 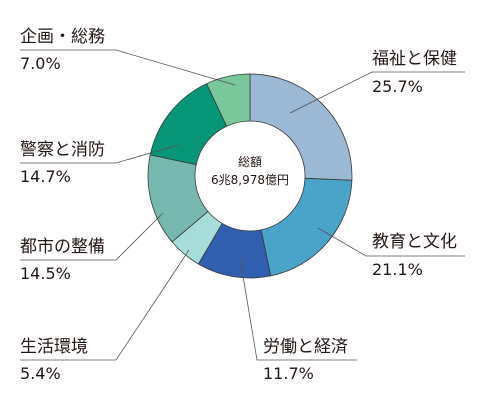 I want to click on slice-name-label: 都市の整備, so click(x=62, y=247).